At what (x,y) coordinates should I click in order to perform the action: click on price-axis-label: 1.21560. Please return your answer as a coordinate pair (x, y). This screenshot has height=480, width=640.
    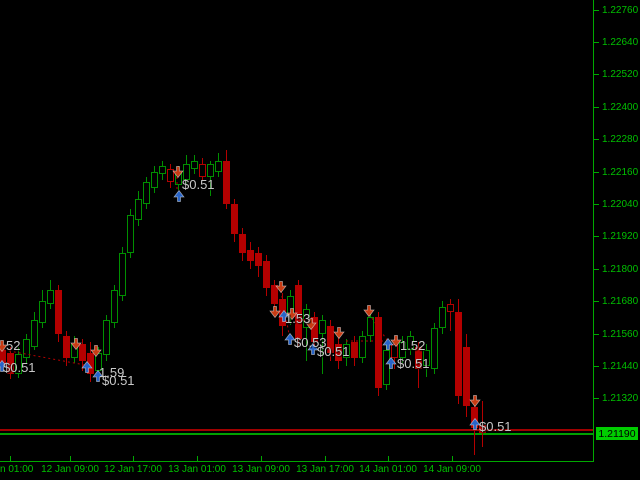
    Looking at the image, I should click on (620, 334).